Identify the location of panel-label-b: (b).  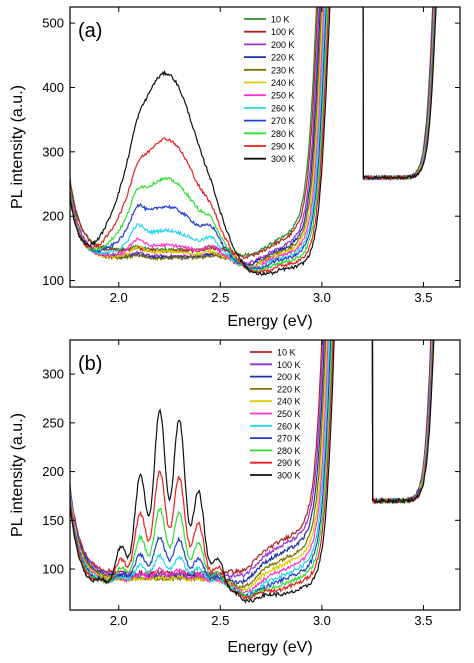
(90, 364).